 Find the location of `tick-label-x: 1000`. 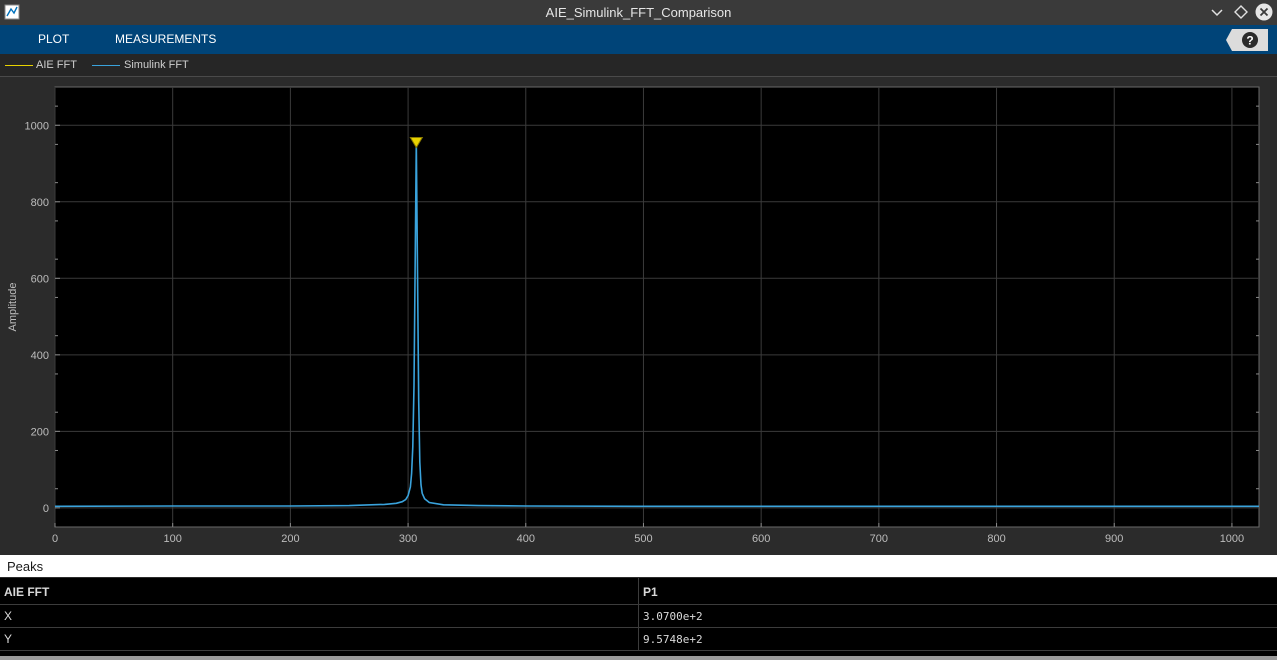

tick-label-x: 1000 is located at coordinates (1232, 539).